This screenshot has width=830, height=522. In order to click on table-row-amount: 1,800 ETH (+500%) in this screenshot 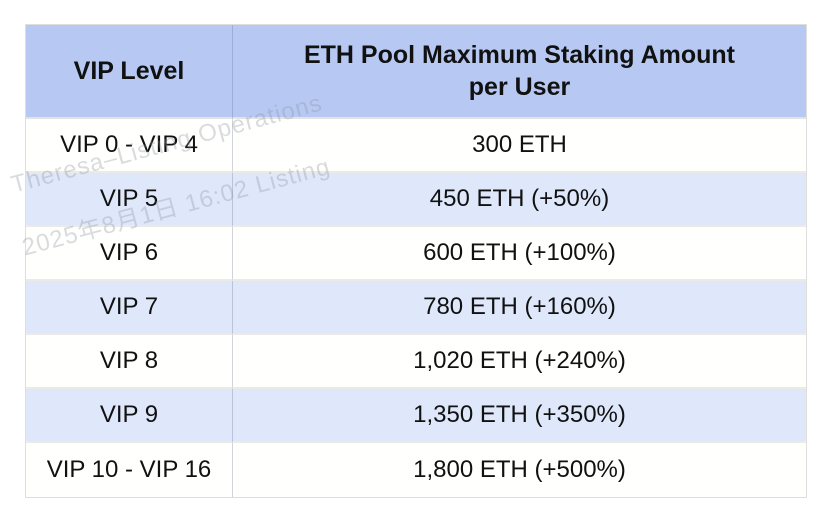, I will do `click(519, 470)`.